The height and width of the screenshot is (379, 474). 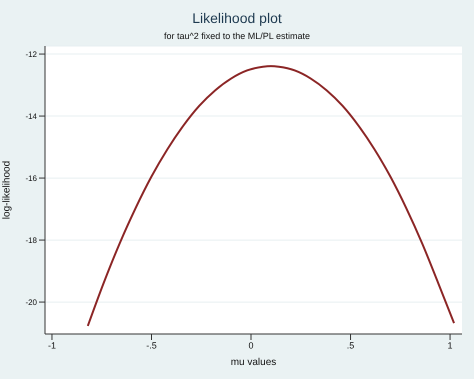 I want to click on x-tick-label: 1, so click(x=450, y=345).